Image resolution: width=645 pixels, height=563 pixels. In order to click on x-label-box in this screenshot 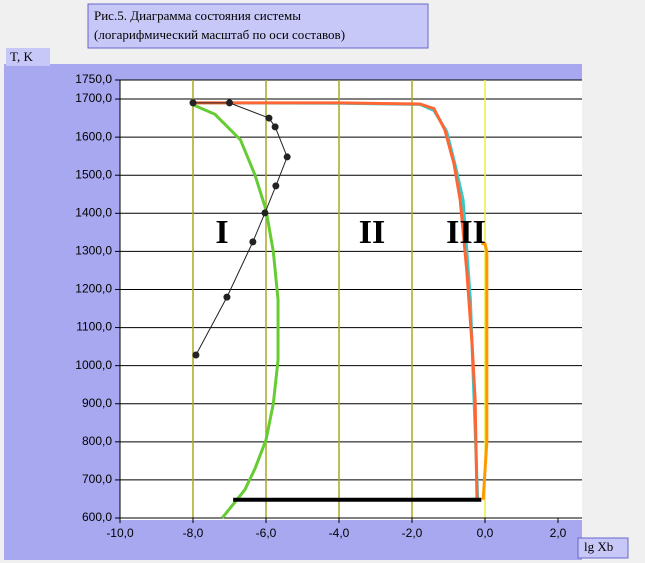, I will do `click(603, 548)`.